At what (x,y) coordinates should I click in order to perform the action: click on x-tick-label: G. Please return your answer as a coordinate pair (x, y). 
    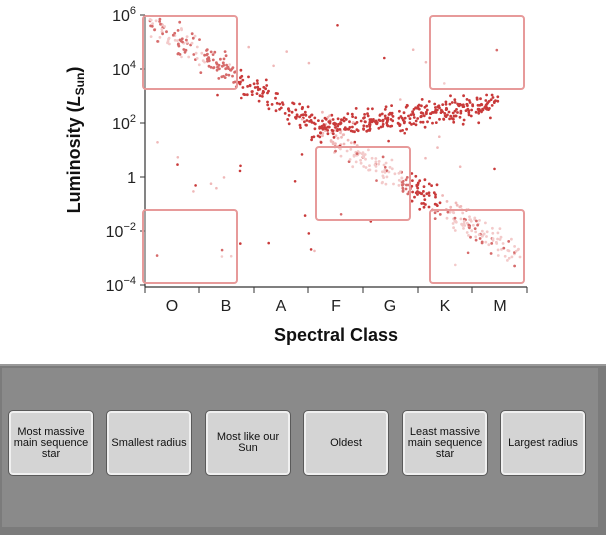
    Looking at the image, I should click on (390, 306).